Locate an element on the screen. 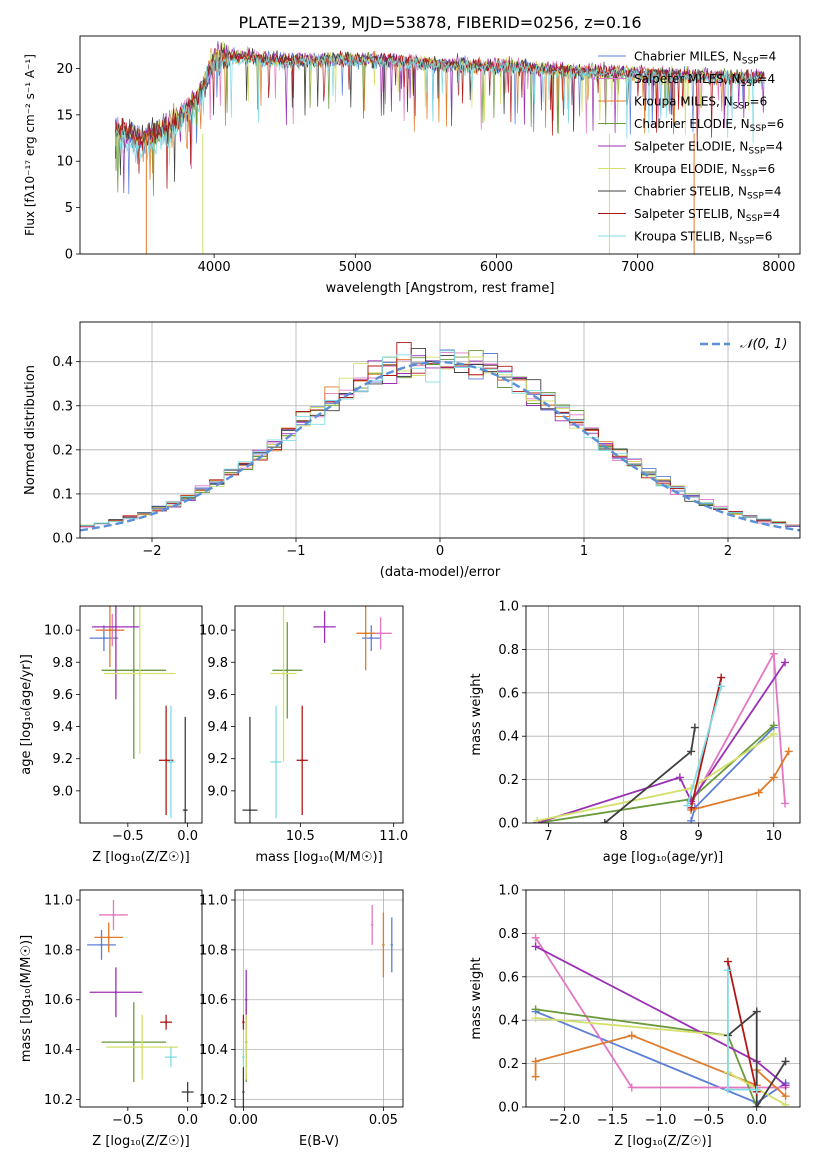 The width and height of the screenshot is (819, 1170). x-tick-label: 7000 is located at coordinates (637, 267).